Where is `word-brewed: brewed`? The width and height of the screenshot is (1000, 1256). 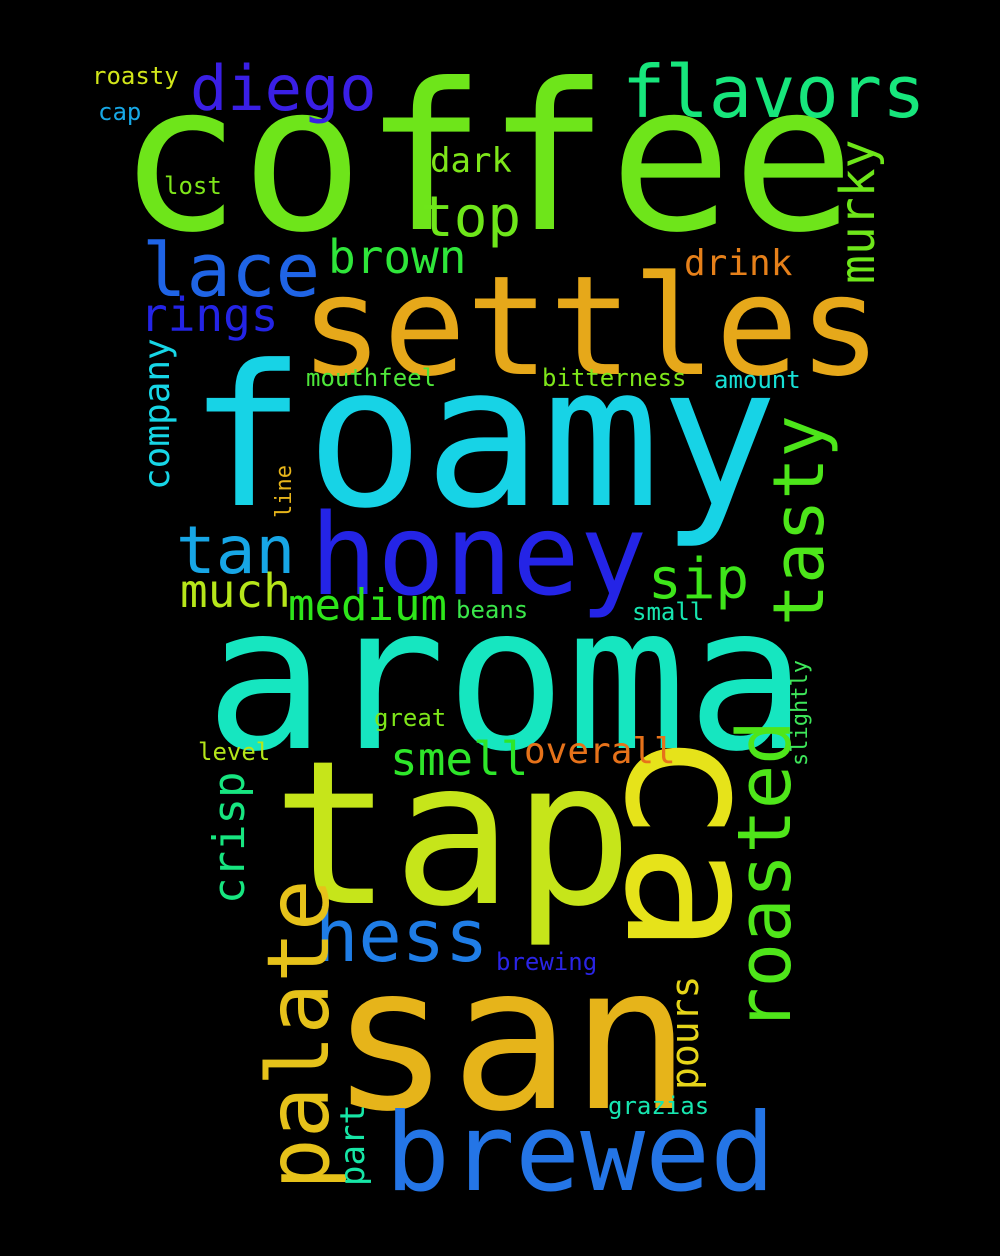 word-brewed: brewed is located at coordinates (580, 1153).